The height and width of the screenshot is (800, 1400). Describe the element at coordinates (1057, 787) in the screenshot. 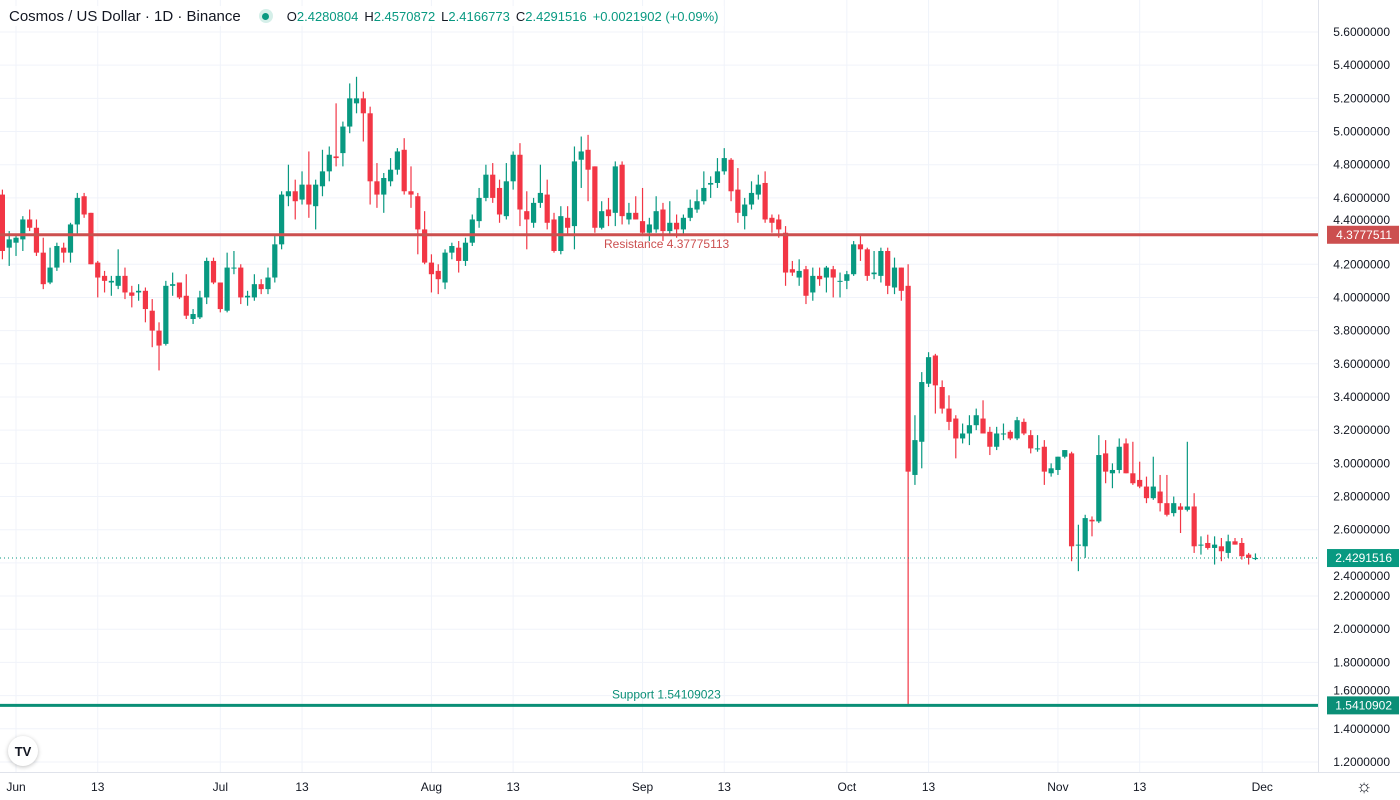

I see `time-tick-label: Nov` at that location.